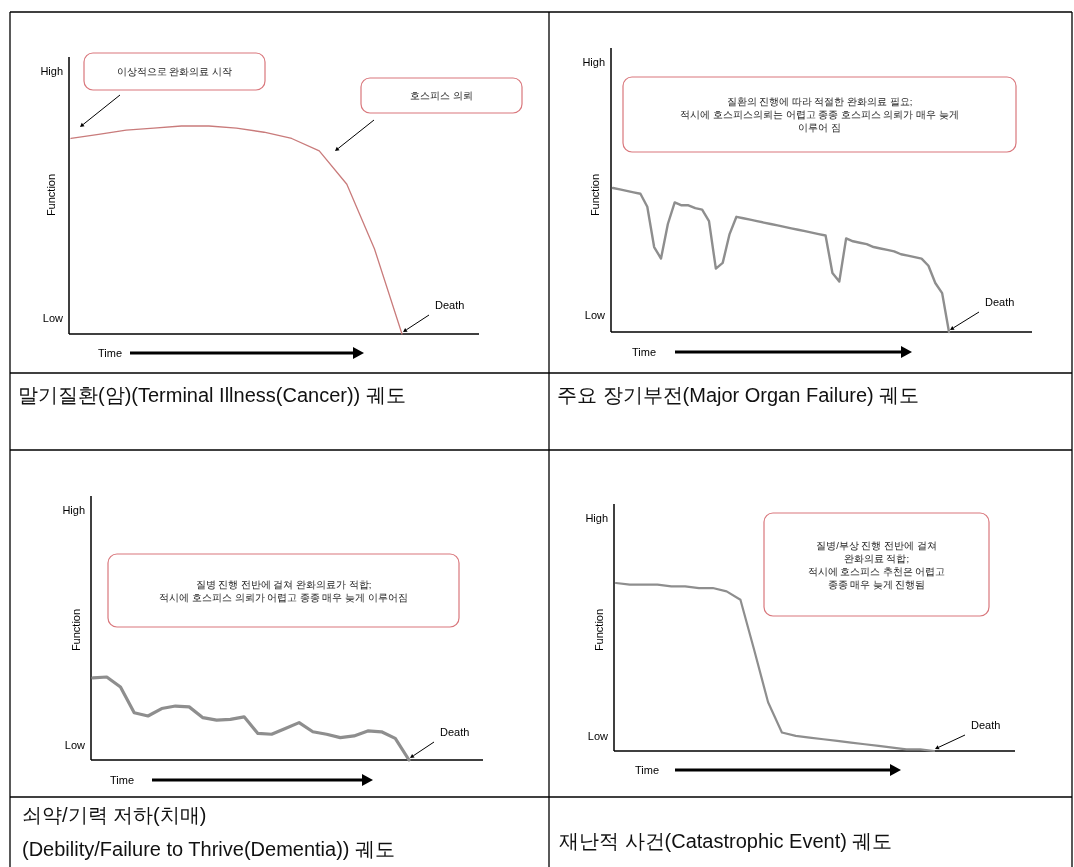 This screenshot has width=1074, height=867. What do you see at coordinates (174, 71) in the screenshot?
I see `text: 이상적으로 완화의료 시작` at bounding box center [174, 71].